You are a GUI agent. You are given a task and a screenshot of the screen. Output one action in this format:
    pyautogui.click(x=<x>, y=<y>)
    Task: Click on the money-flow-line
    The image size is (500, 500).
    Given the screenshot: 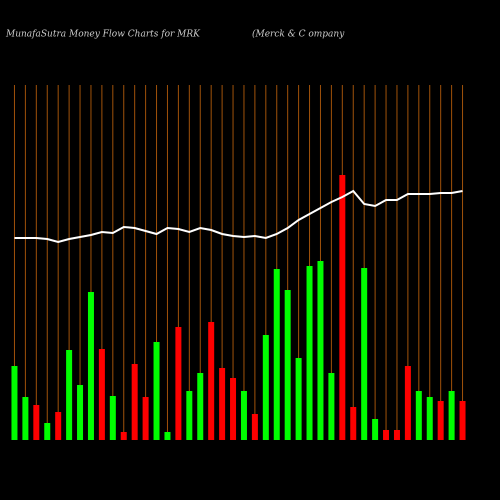 What is the action you would take?
    pyautogui.click(x=238, y=216)
    